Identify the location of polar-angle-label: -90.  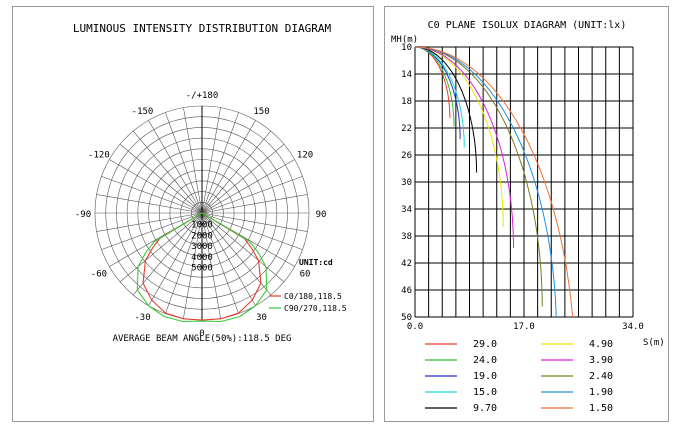
(83, 215).